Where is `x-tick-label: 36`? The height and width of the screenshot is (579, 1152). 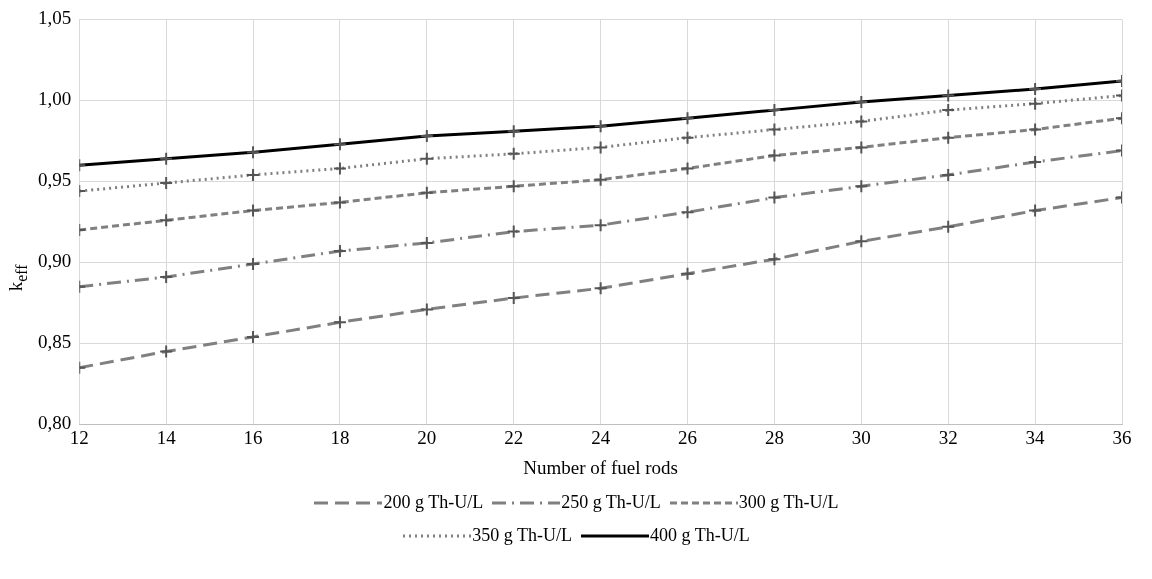
x-tick-label: 36 is located at coordinates (1122, 437).